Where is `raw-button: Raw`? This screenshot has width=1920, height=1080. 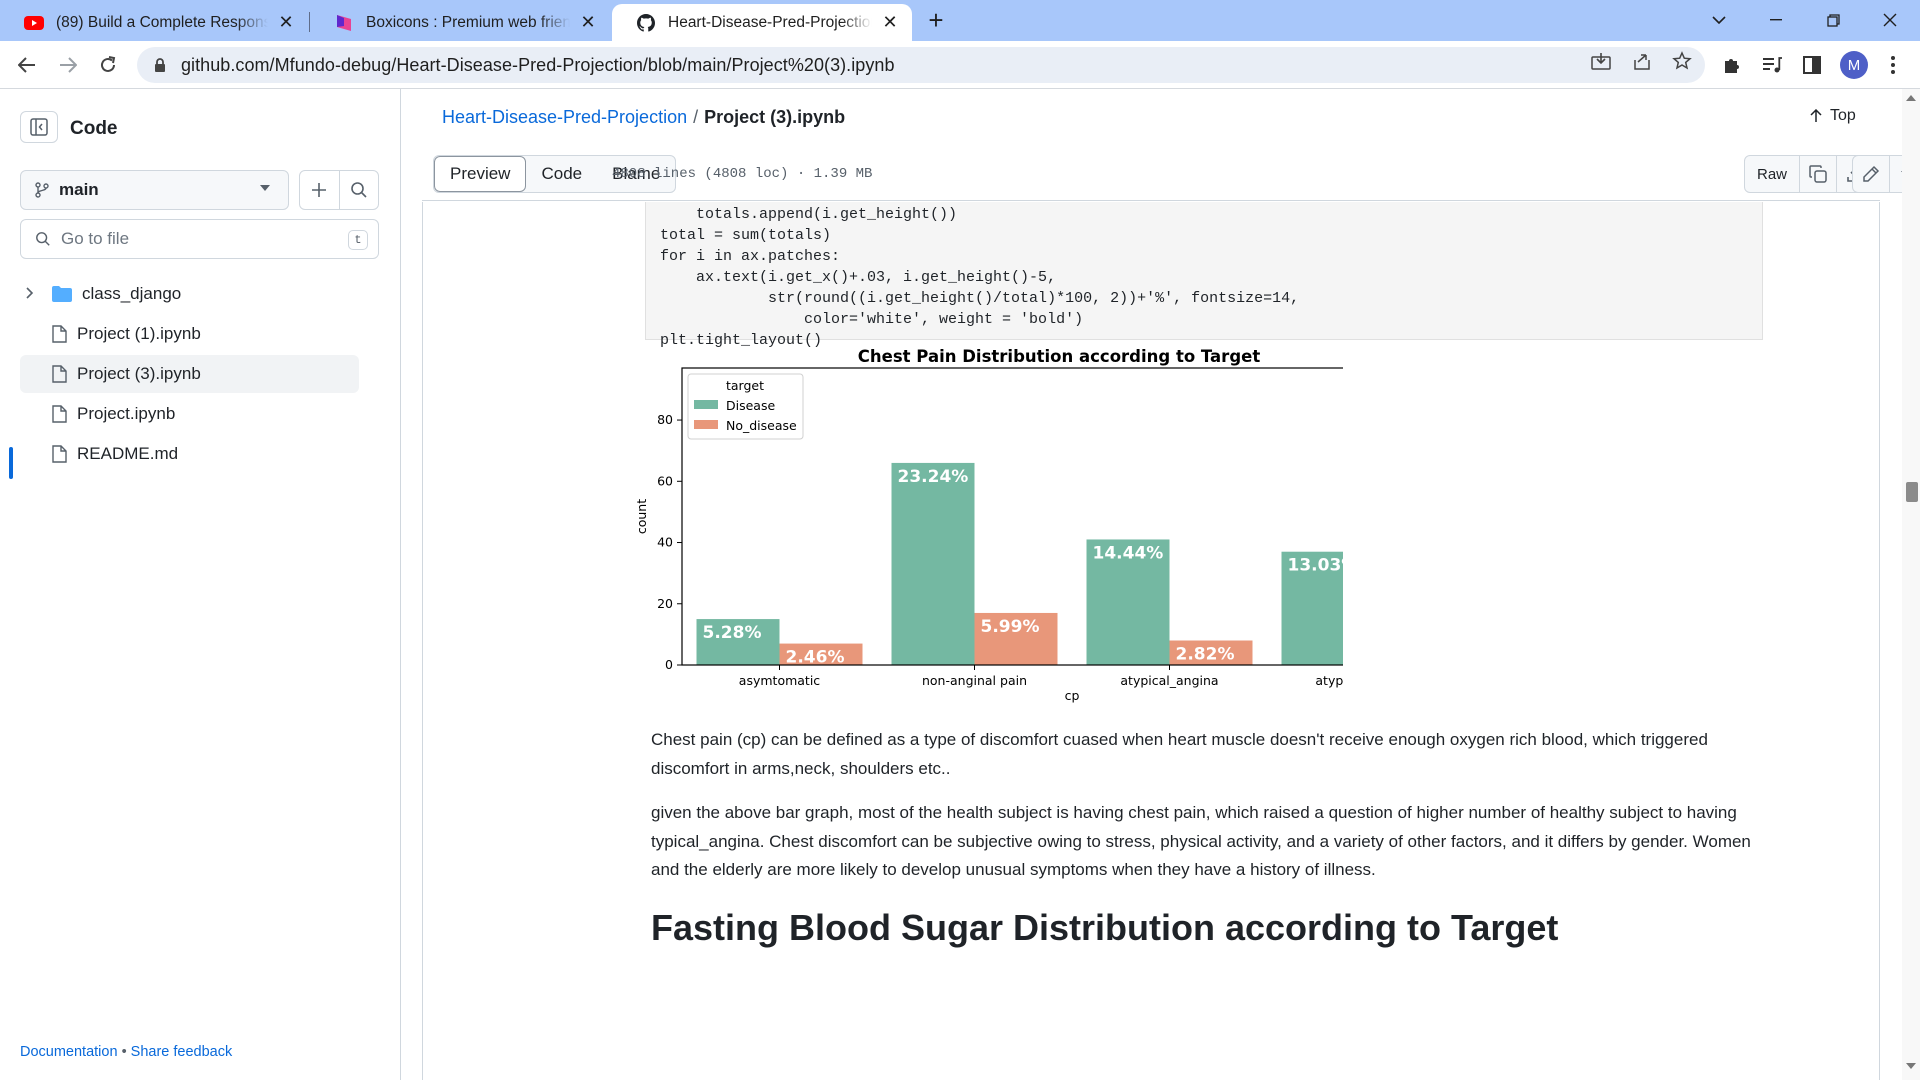
raw-button: Raw is located at coordinates (1772, 174).